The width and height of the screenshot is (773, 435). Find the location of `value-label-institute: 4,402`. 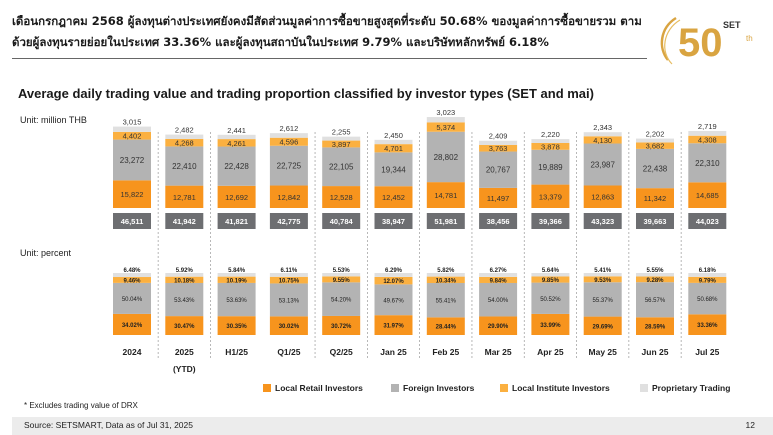

value-label-institute: 4,402 is located at coordinates (132, 136).